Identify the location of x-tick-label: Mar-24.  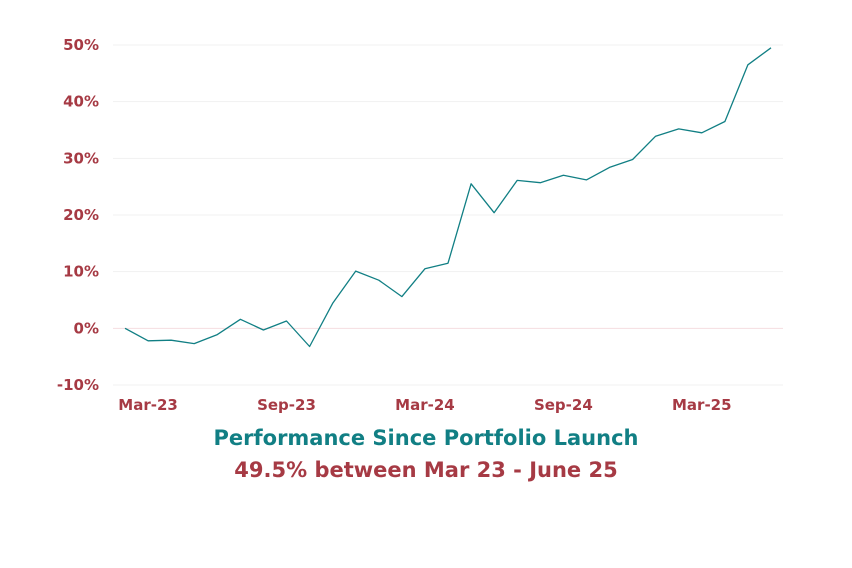
(425, 405).